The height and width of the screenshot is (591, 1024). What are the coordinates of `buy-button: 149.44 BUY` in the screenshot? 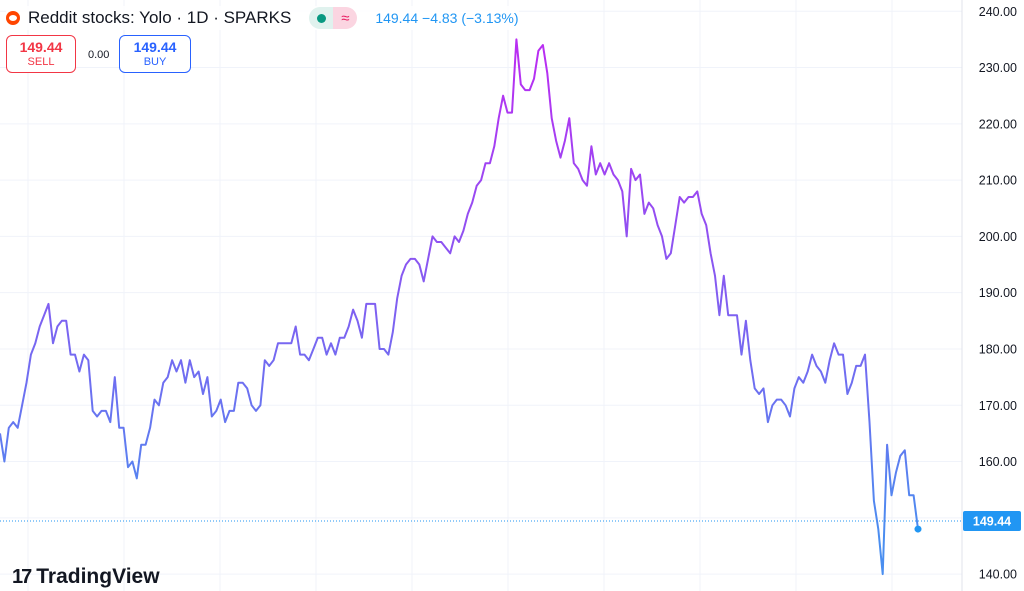 It's located at (155, 54).